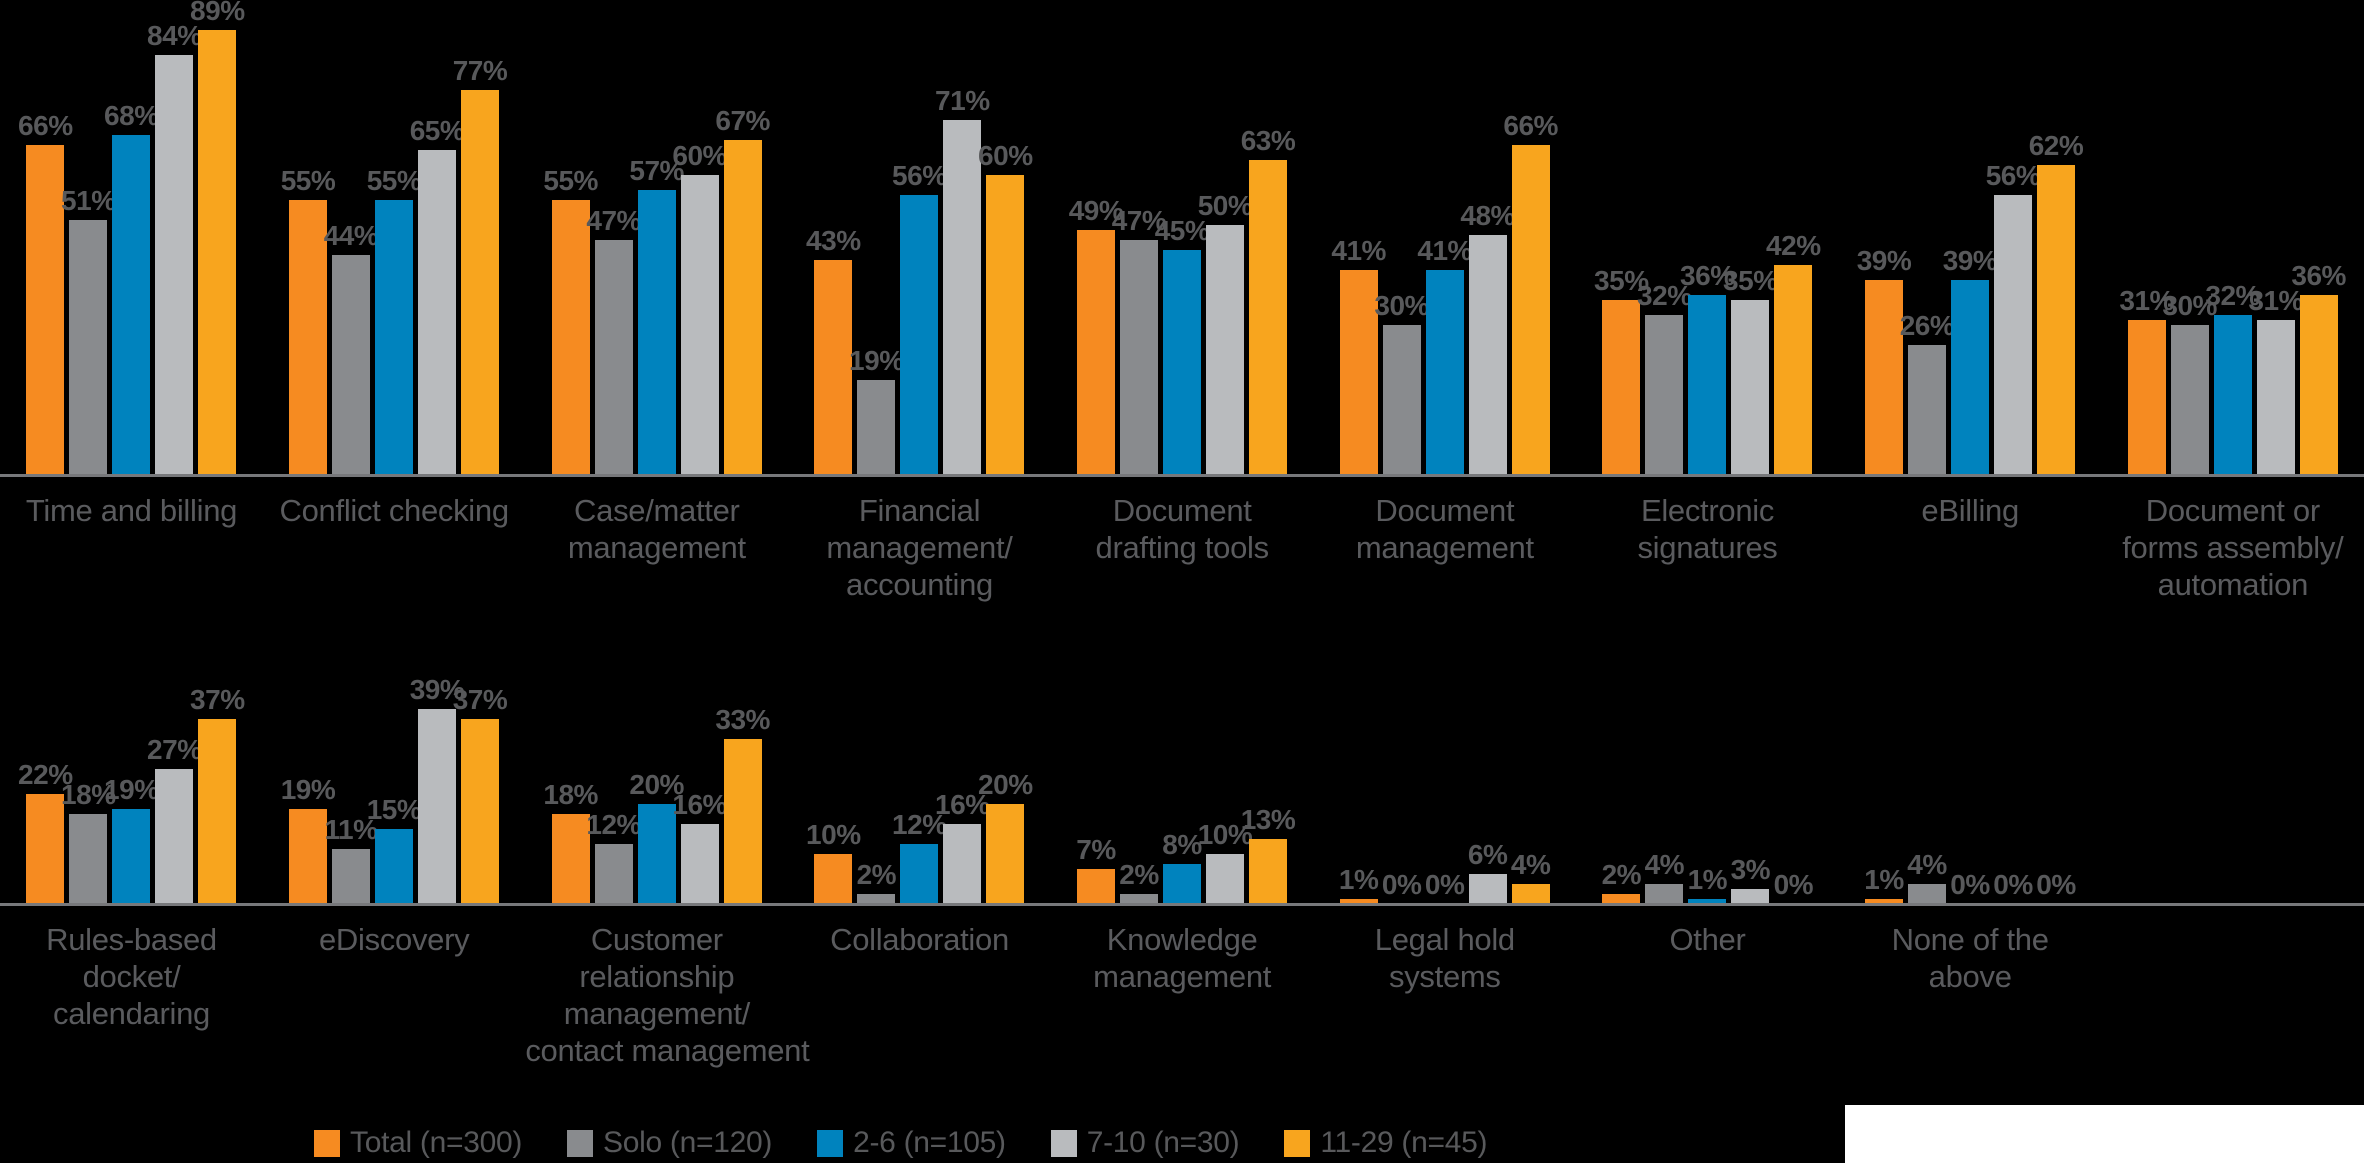 The width and height of the screenshot is (2364, 1163). What do you see at coordinates (570, 842) in the screenshot?
I see `bar-total: 18%` at bounding box center [570, 842].